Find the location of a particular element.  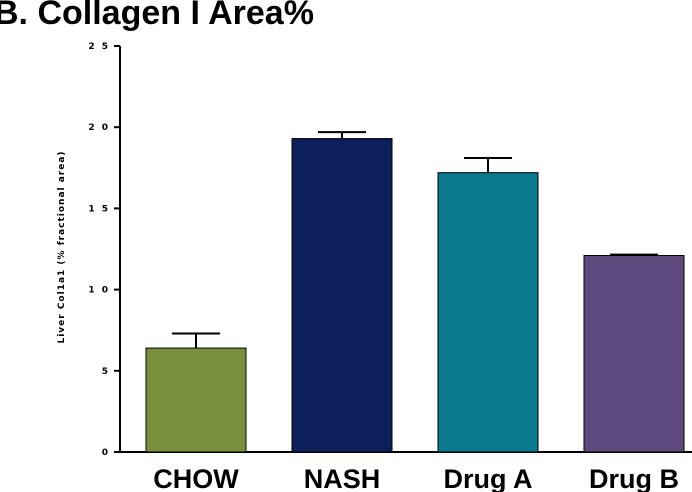

category-label: CHOW is located at coordinates (196, 478).